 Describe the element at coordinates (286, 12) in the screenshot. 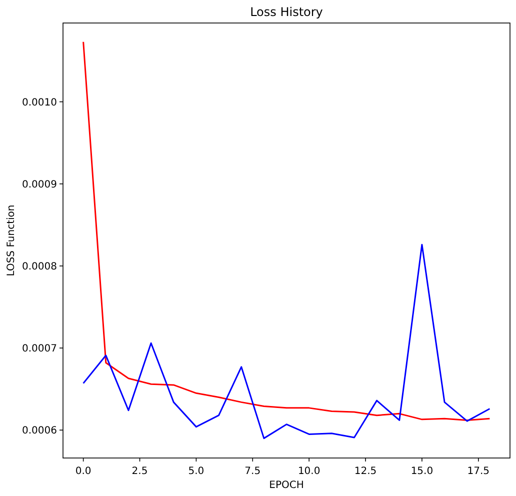

I see `chart-title: Loss History` at that location.